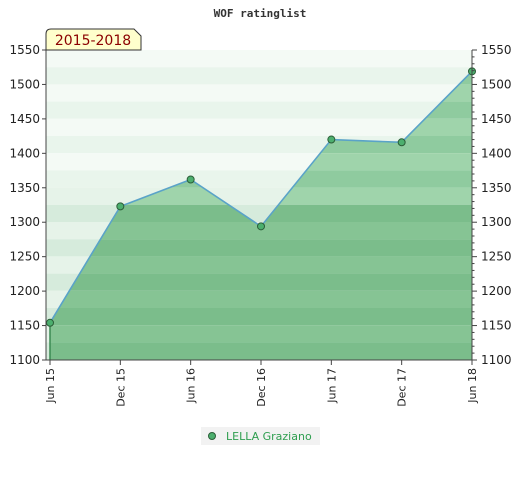 The height and width of the screenshot is (480, 520). I want to click on chart-title: WOF ratinglist, so click(260, 13).